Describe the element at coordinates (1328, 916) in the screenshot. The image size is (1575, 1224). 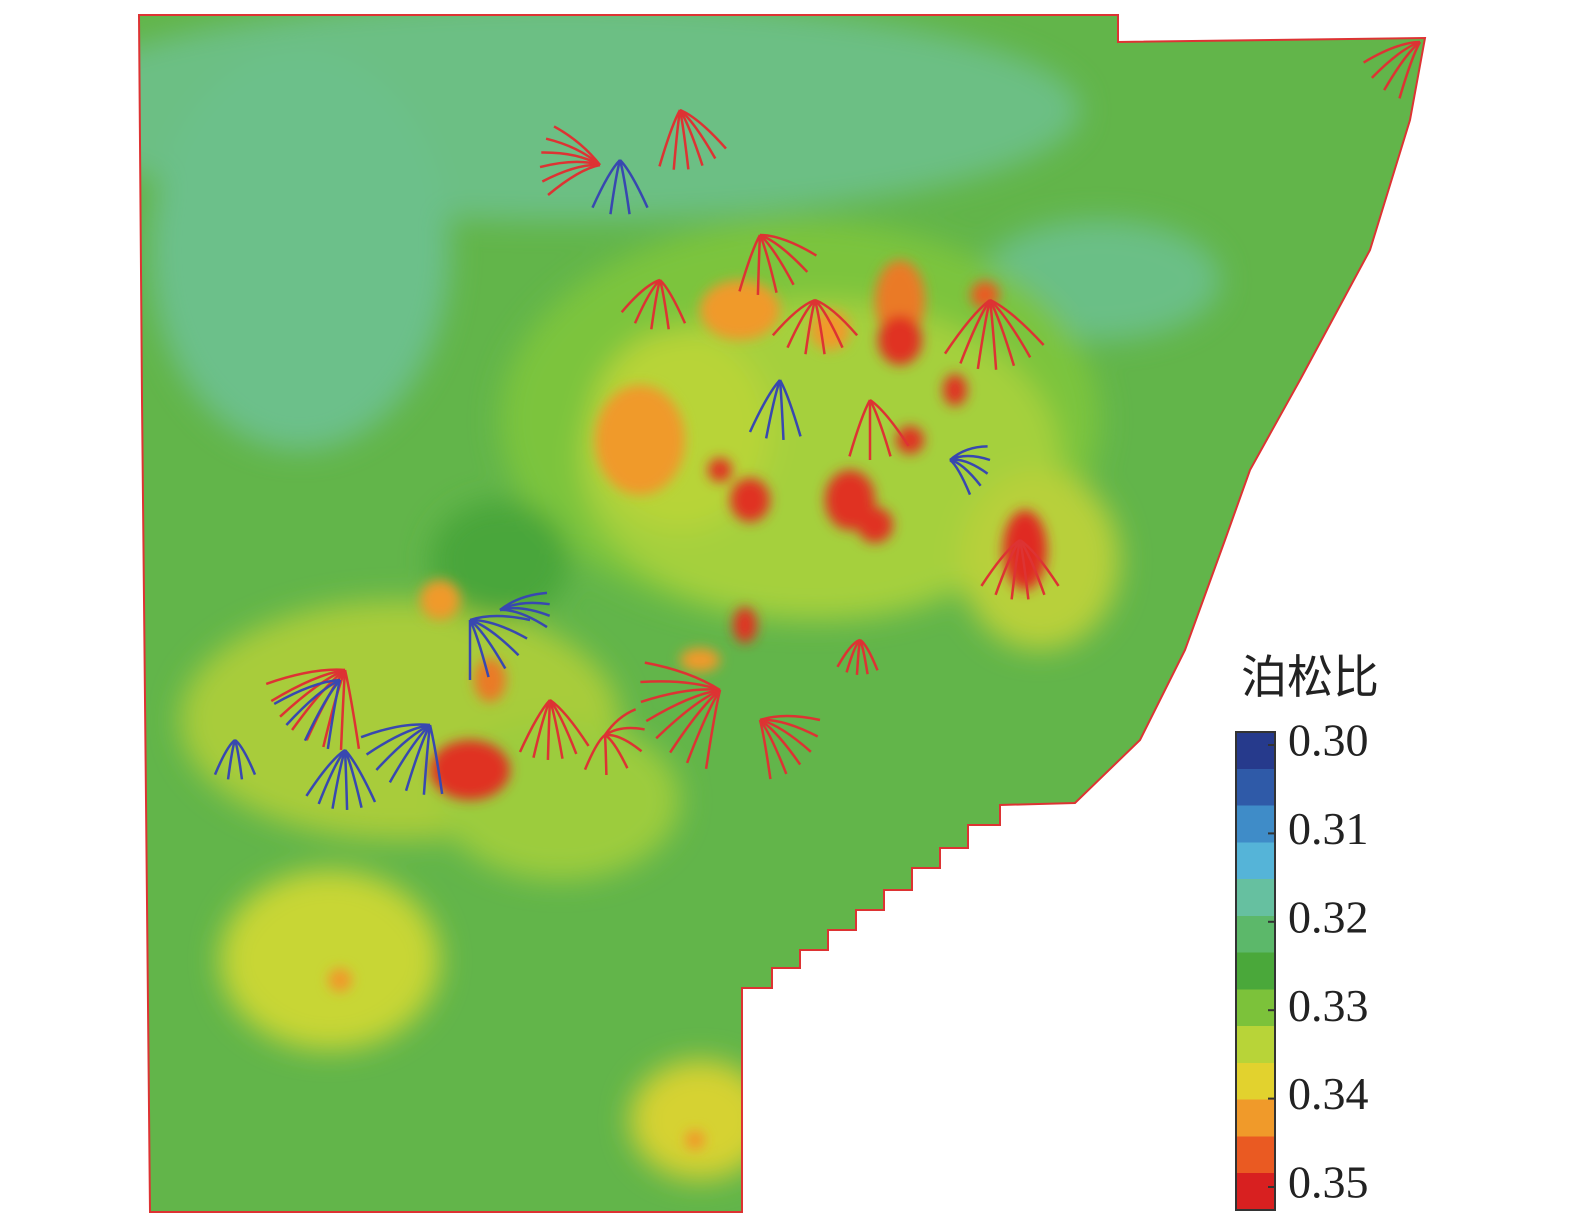
I see `colorbar-tick-label: 0.32` at that location.